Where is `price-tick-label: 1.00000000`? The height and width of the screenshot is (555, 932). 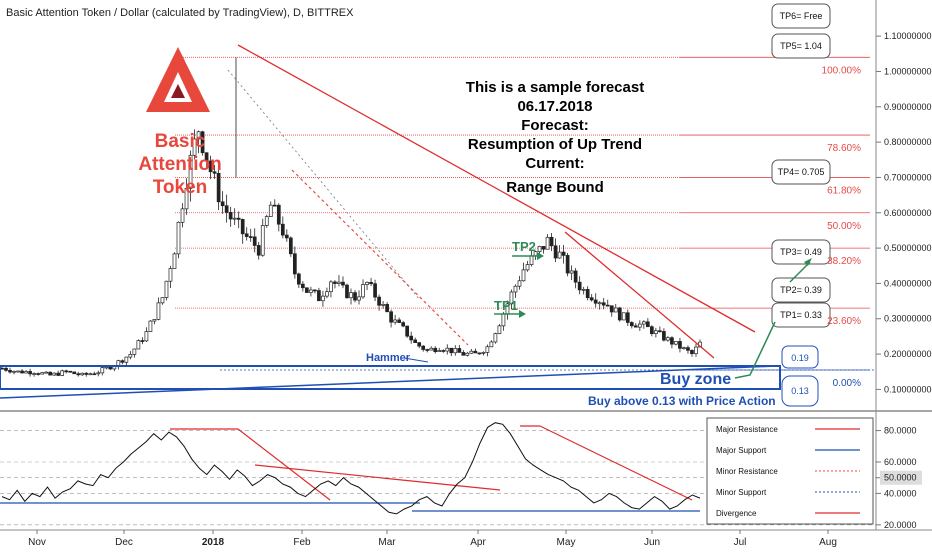
price-tick-label: 1.00000000 is located at coordinates (908, 71).